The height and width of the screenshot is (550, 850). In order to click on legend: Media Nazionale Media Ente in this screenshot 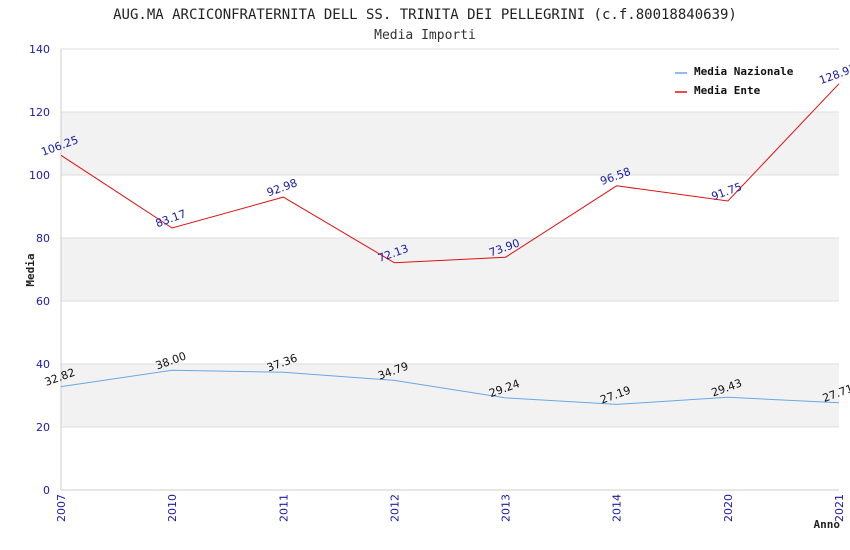, I will do `click(734, 81)`.